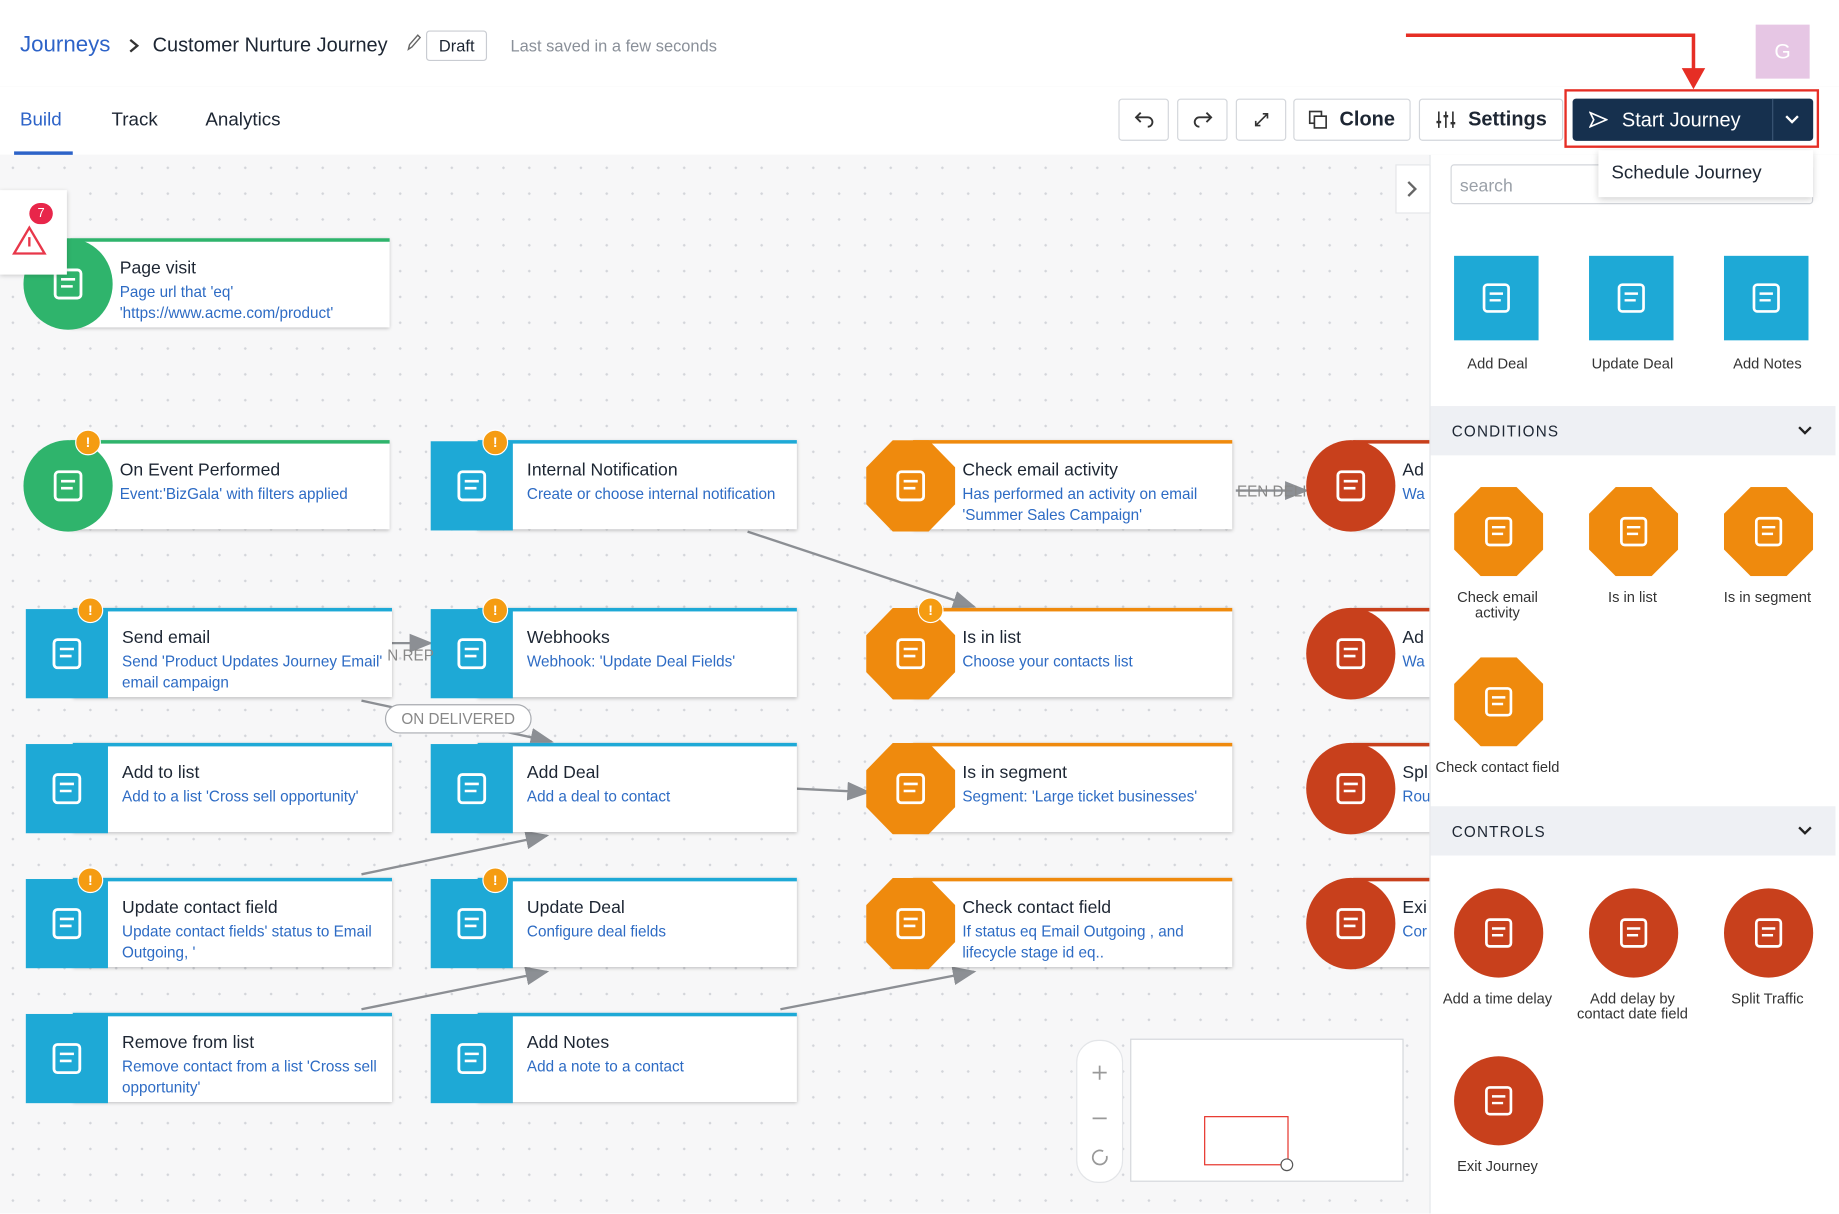  I want to click on alert-panel: 7, so click(33, 232).